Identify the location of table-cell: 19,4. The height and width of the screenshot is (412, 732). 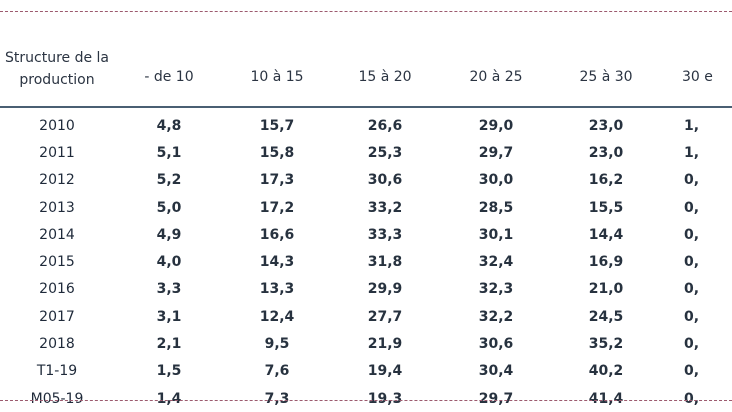
(385, 371).